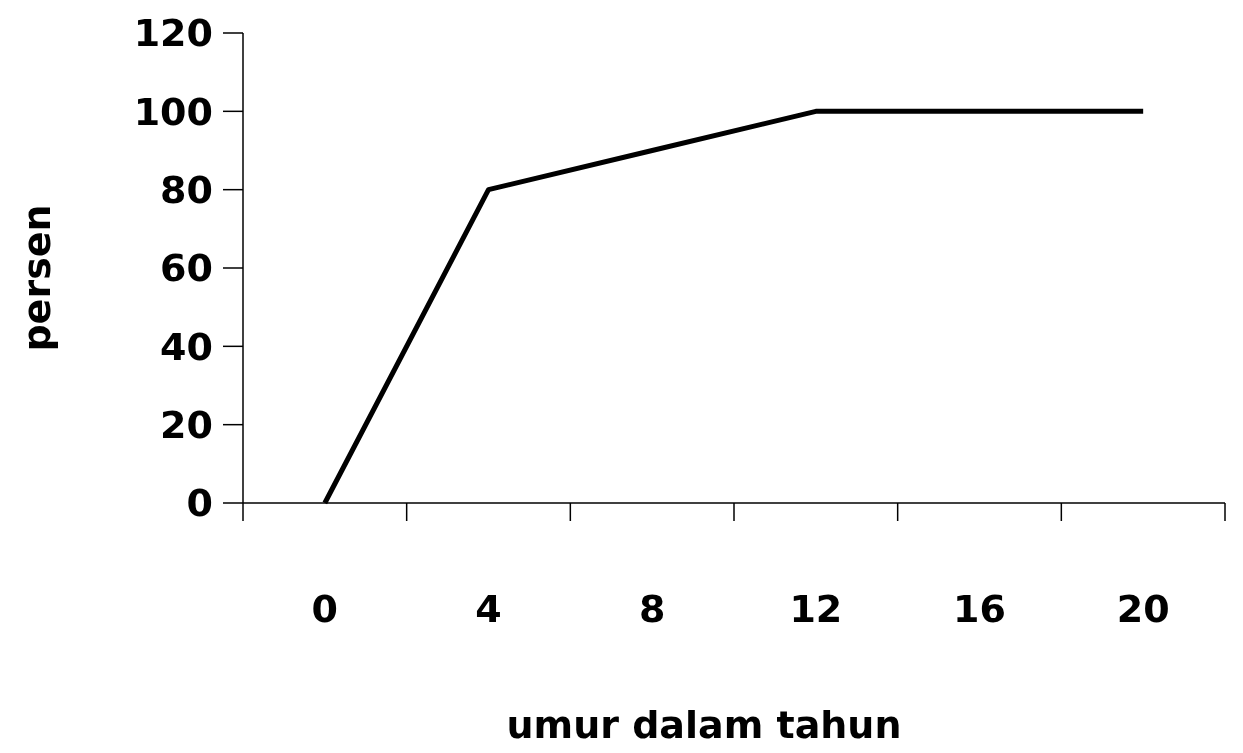  I want to click on y-tick-label: 80, so click(186, 189).